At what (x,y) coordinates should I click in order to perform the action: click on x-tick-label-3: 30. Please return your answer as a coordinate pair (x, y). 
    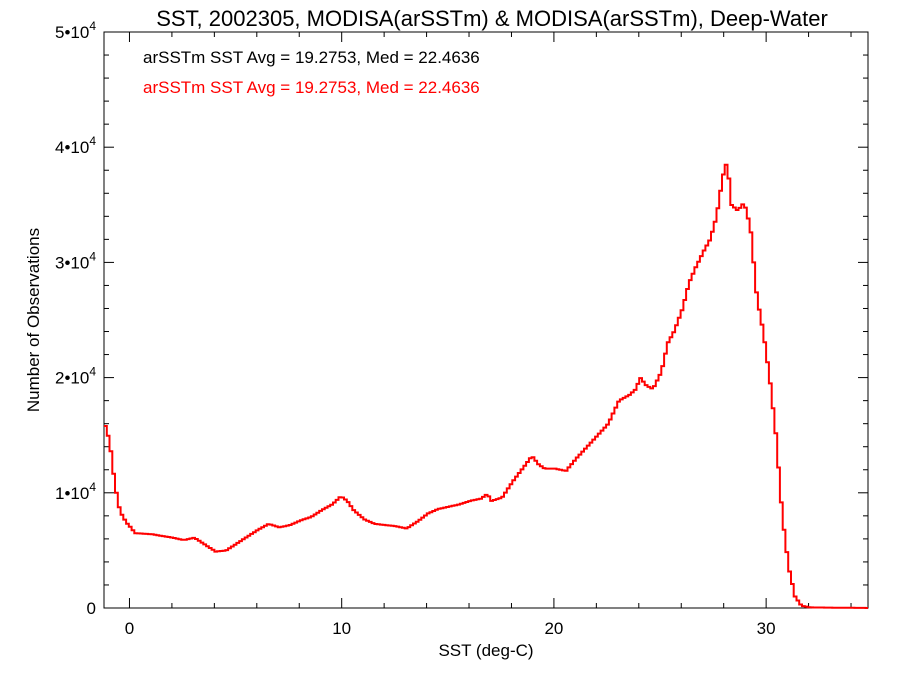
    Looking at the image, I should click on (766, 628).